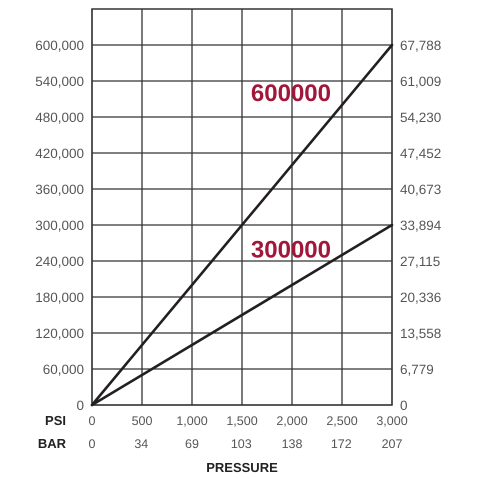 This screenshot has height=479, width=487. Describe the element at coordinates (392, 421) in the screenshot. I see `x-tick-label: 3,000` at that location.